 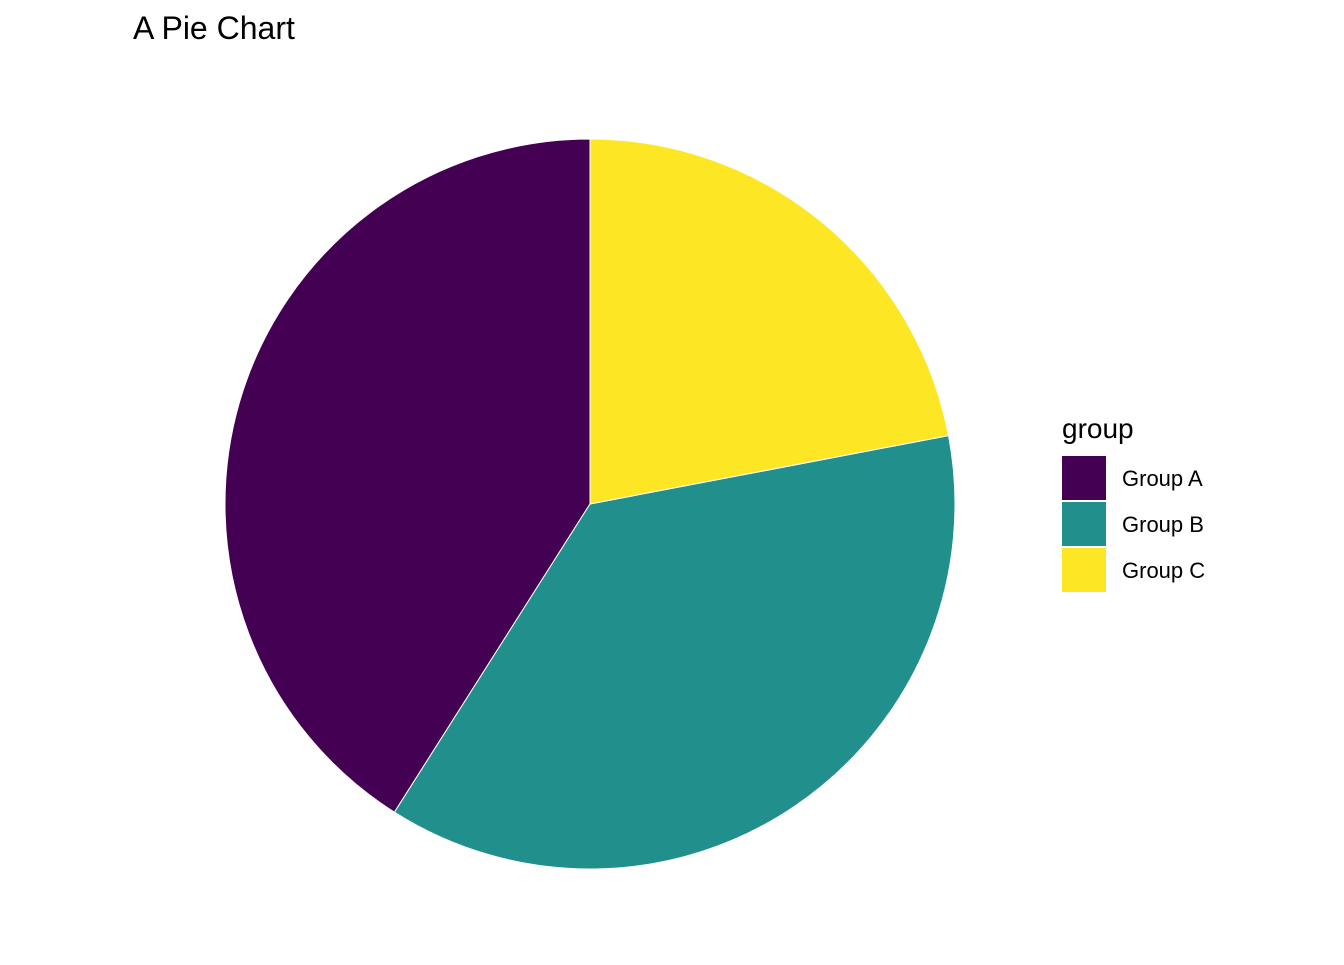 I want to click on legend: group Group A Group B Group C, so click(x=1133, y=502).